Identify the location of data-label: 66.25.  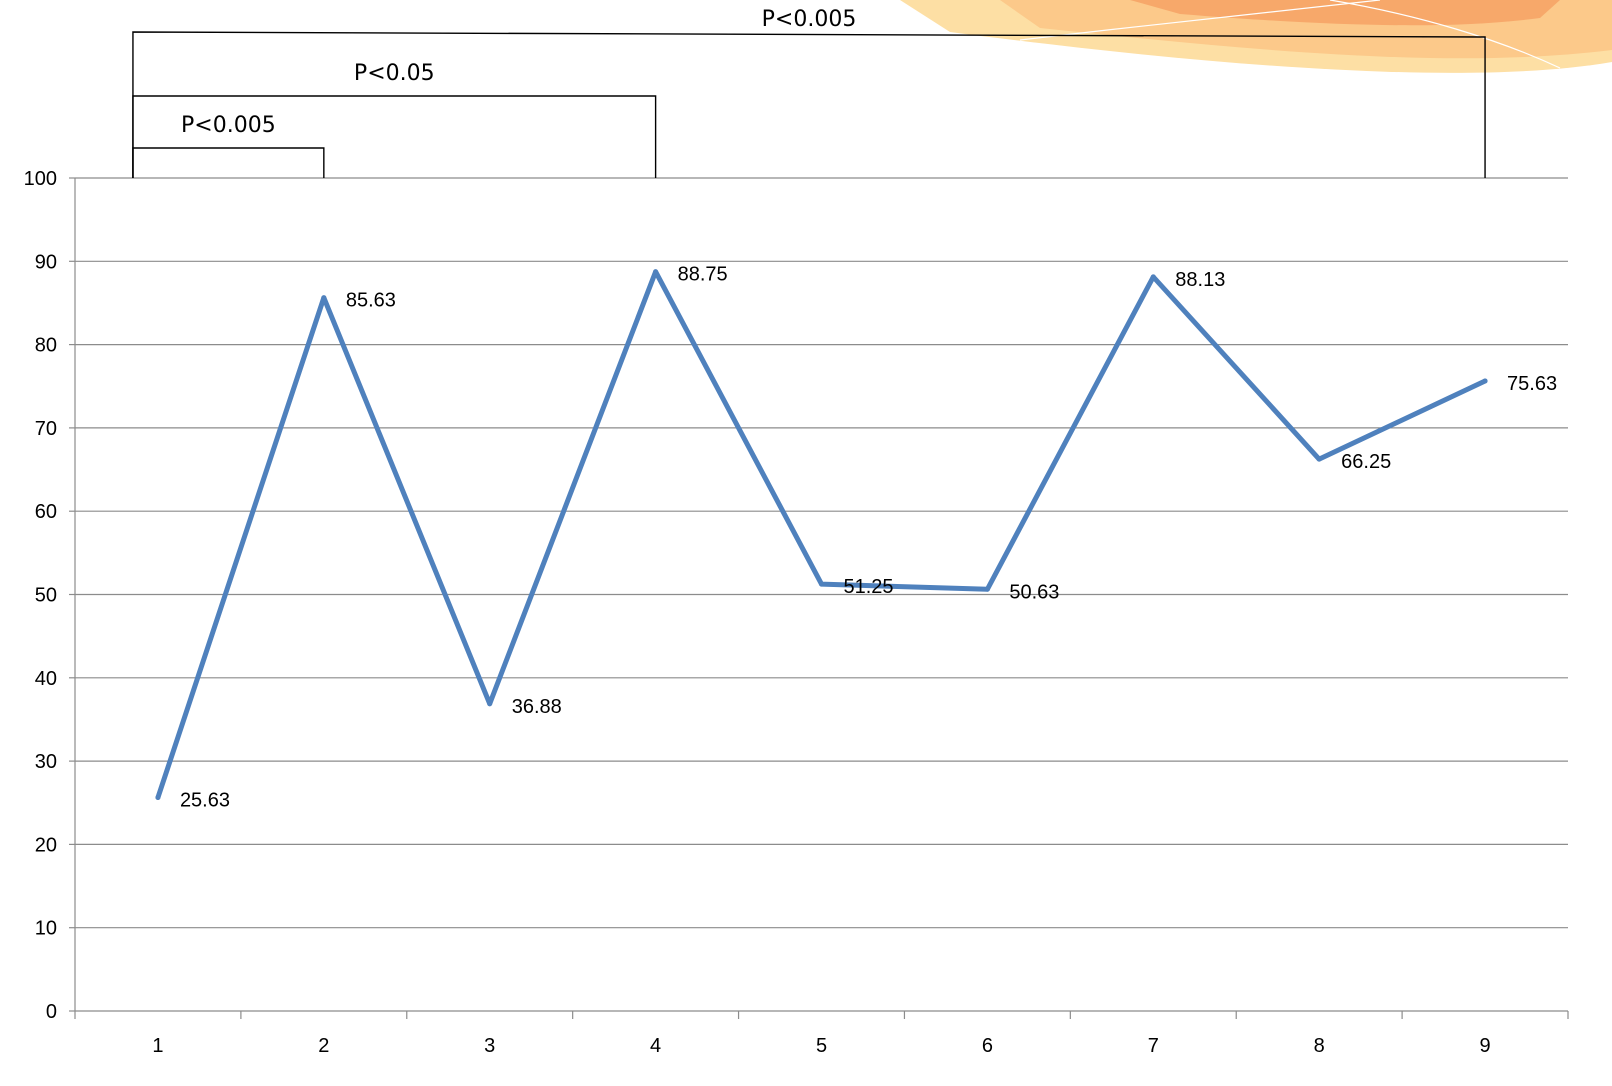
(1366, 462).